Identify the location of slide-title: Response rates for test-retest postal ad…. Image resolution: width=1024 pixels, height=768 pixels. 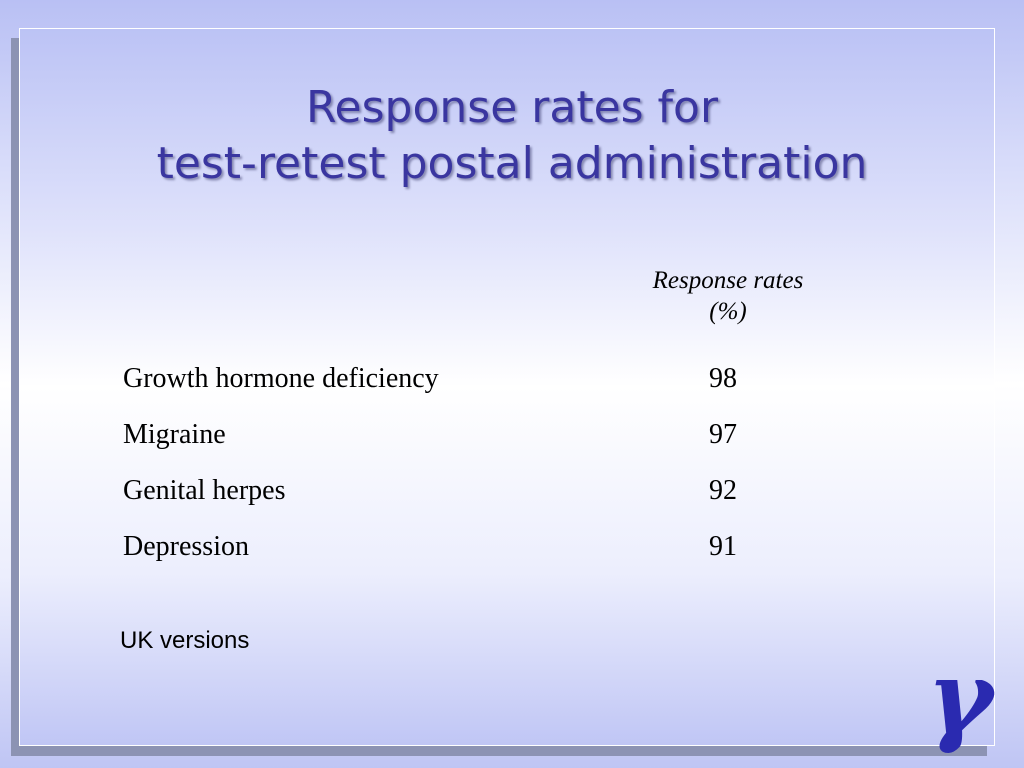
(512, 136).